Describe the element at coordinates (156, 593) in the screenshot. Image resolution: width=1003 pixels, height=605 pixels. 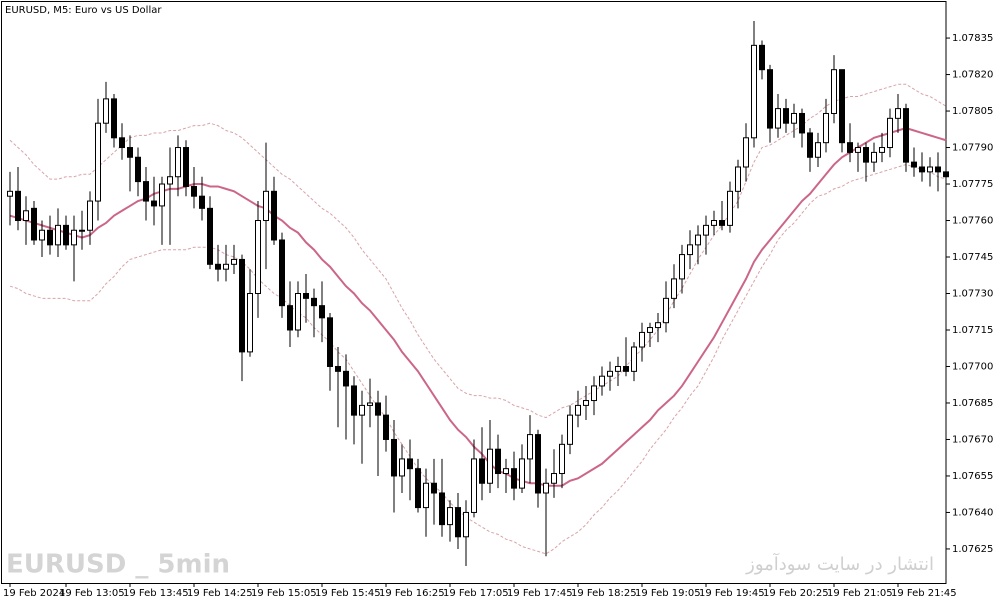
I see `x-tick-label: 19 Feb 13:45` at that location.